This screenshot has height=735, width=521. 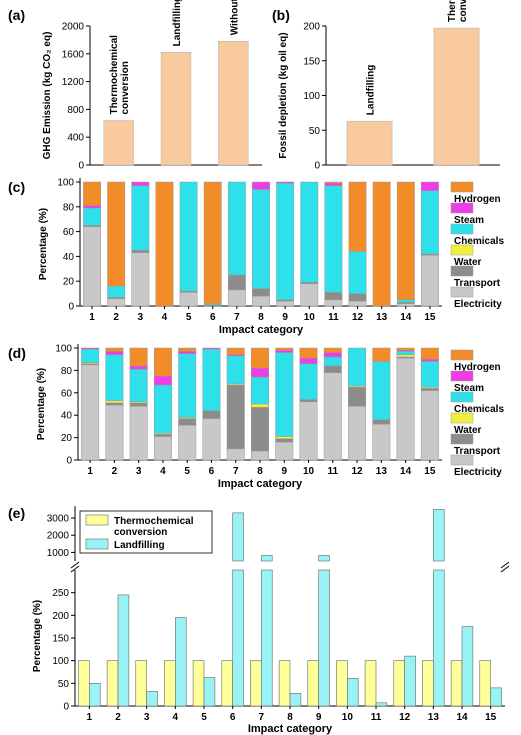 What do you see at coordinates (64, 684) in the screenshot?
I see `y-tick-label-e: 50` at bounding box center [64, 684].